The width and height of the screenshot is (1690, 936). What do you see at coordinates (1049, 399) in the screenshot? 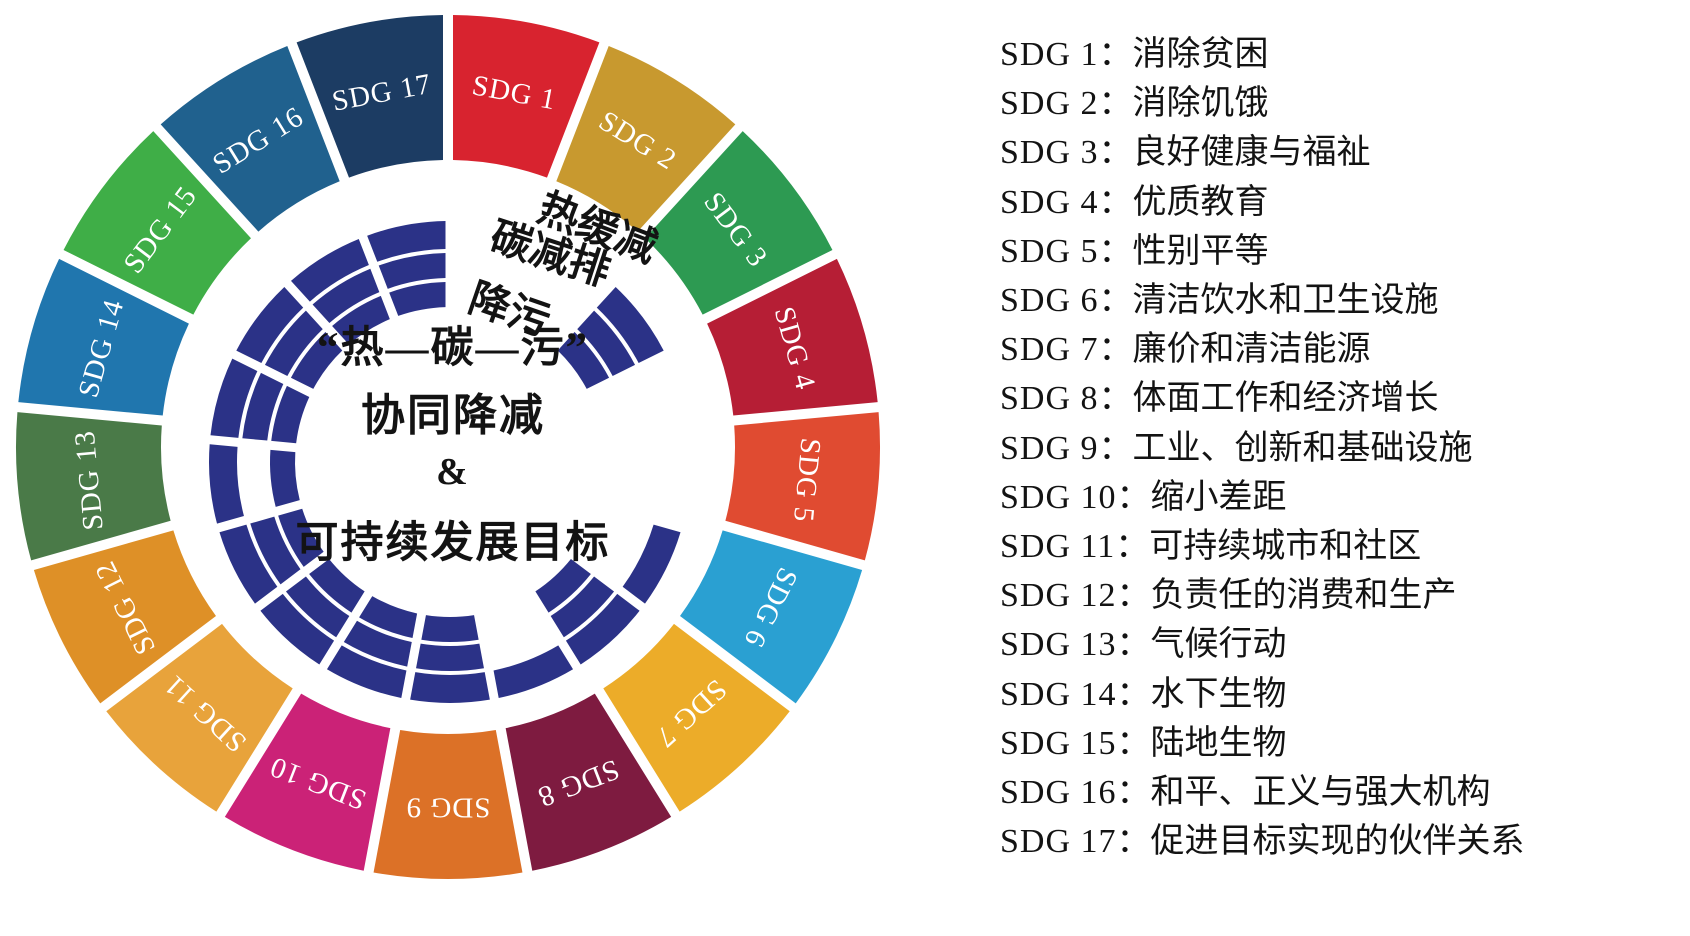
I see `legend-goal: SDG 8` at bounding box center [1049, 399].